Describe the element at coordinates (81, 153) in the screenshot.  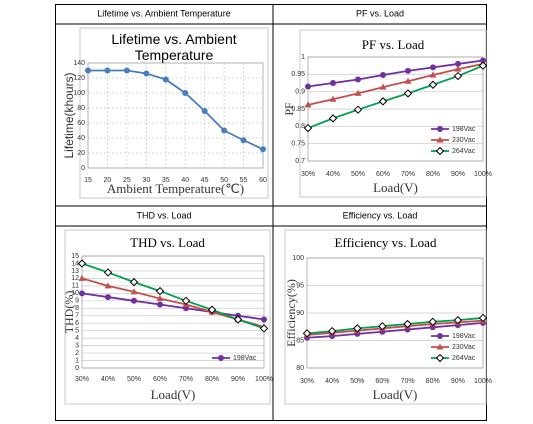
I see `y-tick-label: 20` at that location.